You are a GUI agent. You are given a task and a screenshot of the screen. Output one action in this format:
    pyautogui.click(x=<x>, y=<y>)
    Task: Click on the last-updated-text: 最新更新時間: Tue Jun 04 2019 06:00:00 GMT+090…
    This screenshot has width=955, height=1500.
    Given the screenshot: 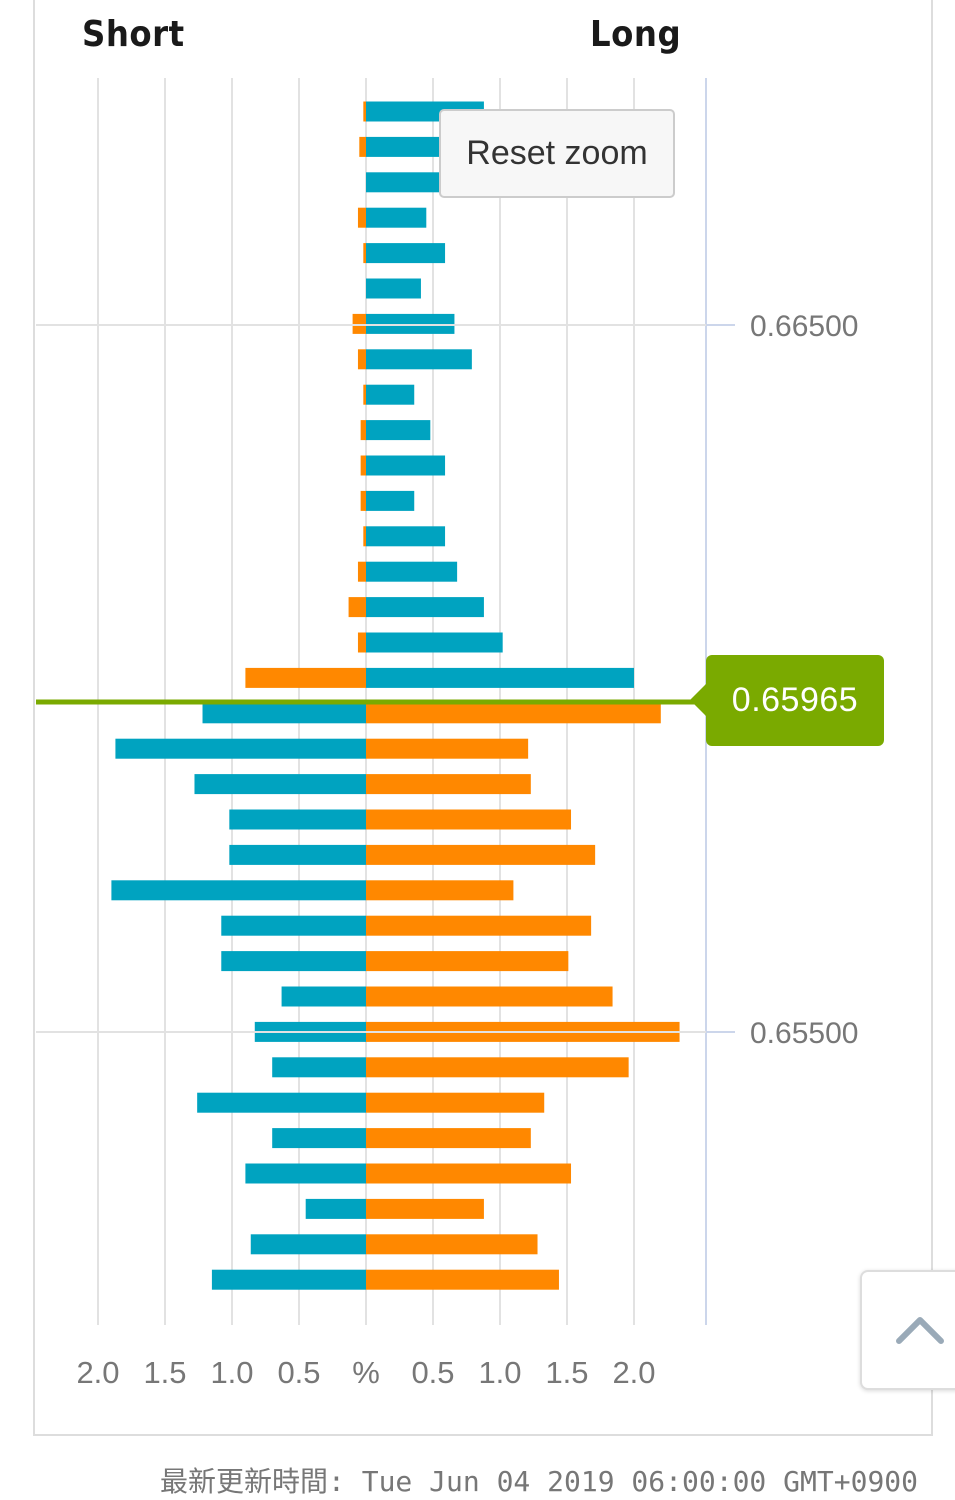 What is the action you would take?
    pyautogui.click(x=539, y=1481)
    